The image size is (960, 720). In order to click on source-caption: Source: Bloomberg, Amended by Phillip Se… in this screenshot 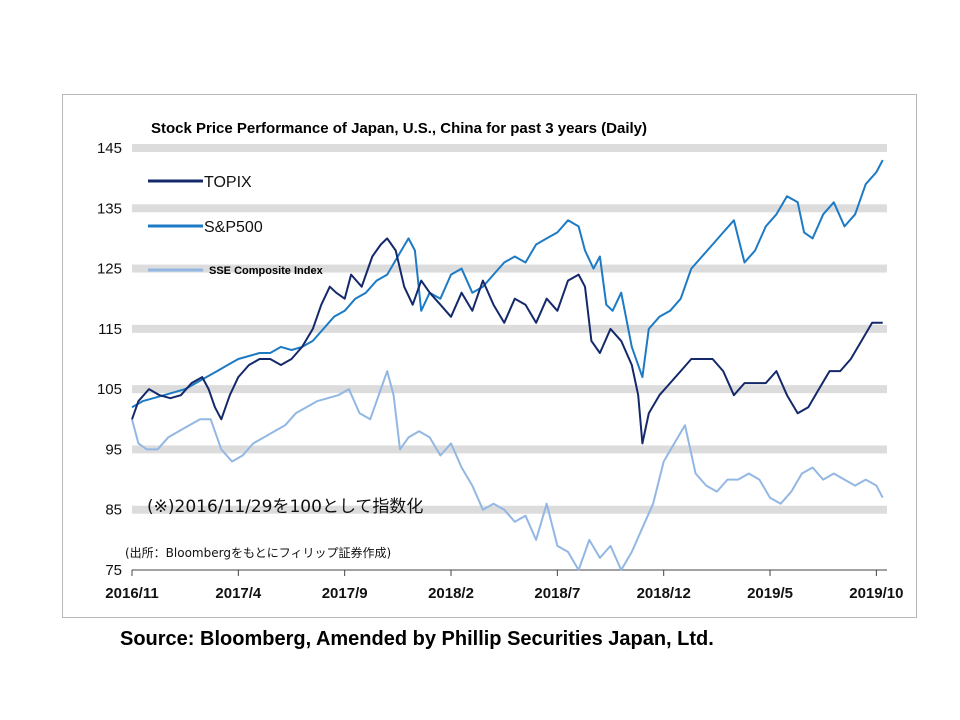, I will do `click(417, 639)`.